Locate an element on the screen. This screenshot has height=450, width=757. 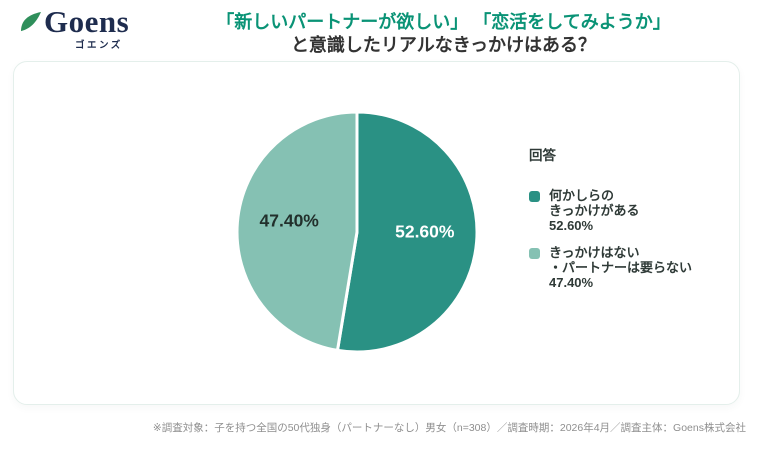
legend-title: 回答 is located at coordinates (542, 155).